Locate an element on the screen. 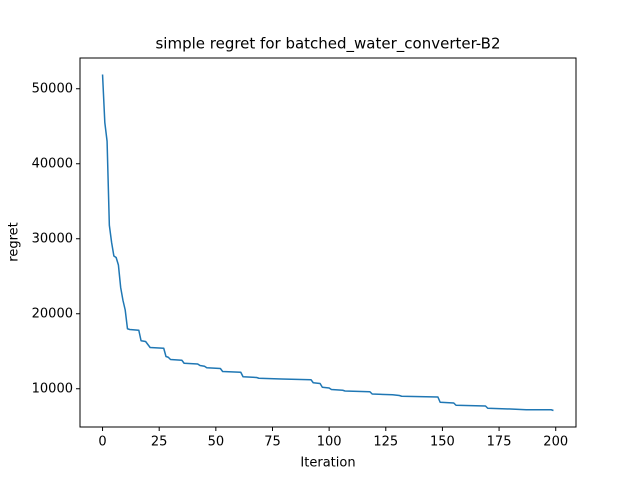  y-axis-label: regret is located at coordinates (14, 241).